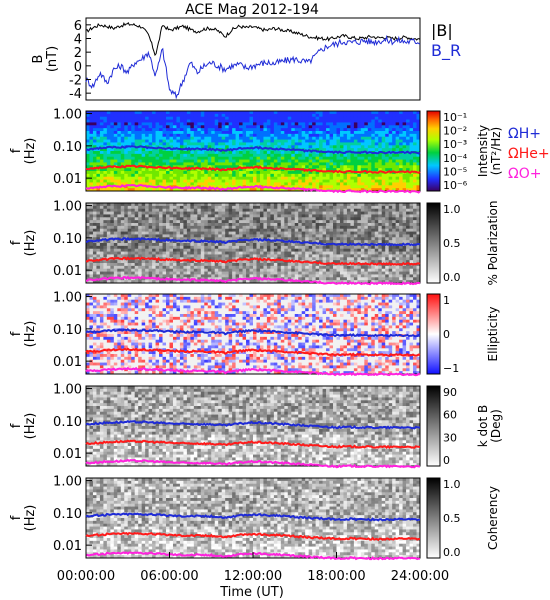 The image size is (550, 600). What do you see at coordinates (493, 243) in the screenshot?
I see `colorbar-label: % Polarization` at bounding box center [493, 243].